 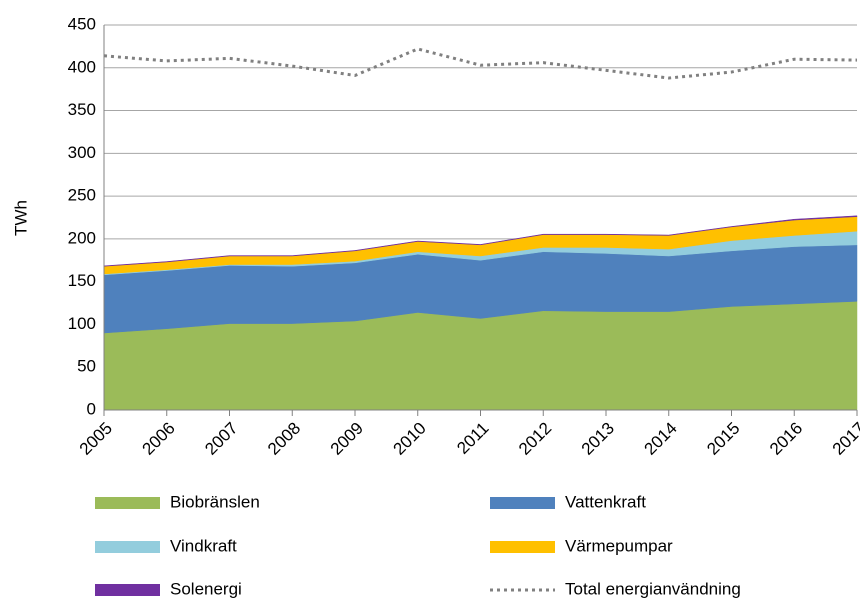 What do you see at coordinates (91, 408) in the screenshot?
I see `y-tick-label: 0` at bounding box center [91, 408].